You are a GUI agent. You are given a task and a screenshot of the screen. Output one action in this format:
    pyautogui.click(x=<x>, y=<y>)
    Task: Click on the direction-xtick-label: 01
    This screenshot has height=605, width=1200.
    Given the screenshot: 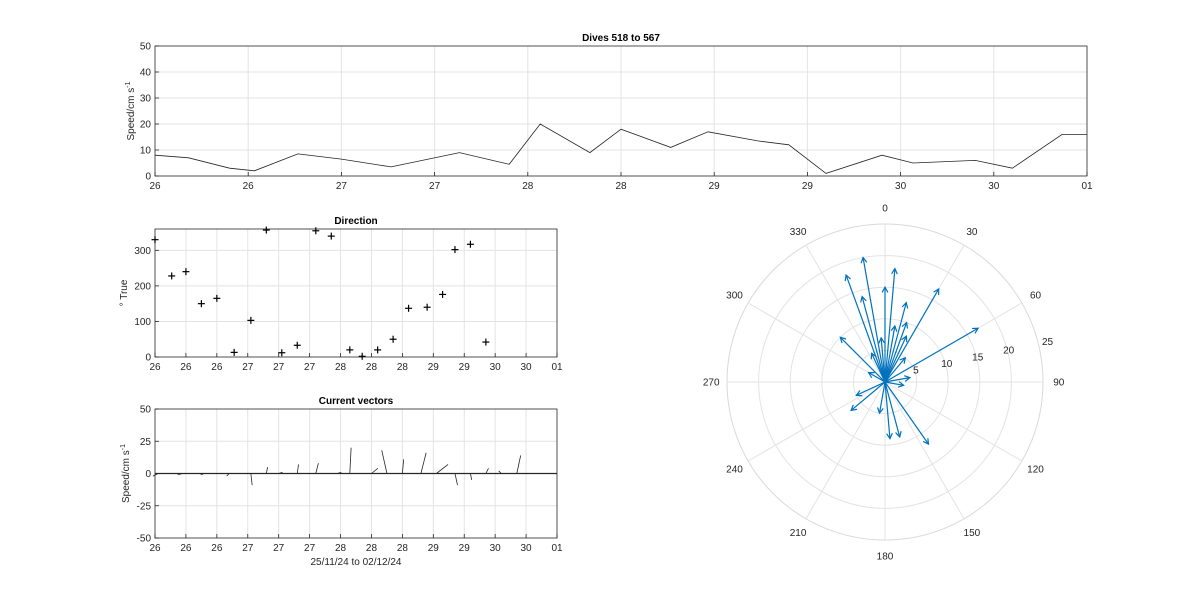 What is the action you would take?
    pyautogui.click(x=557, y=367)
    